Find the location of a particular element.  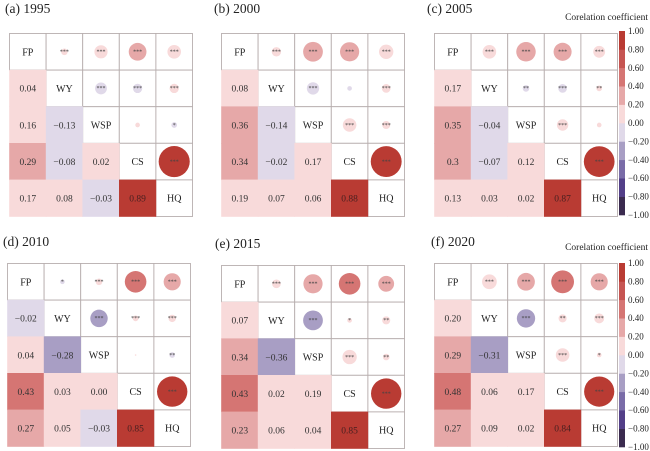

colorbar-tick-label: 0.80 is located at coordinates (636, 49).